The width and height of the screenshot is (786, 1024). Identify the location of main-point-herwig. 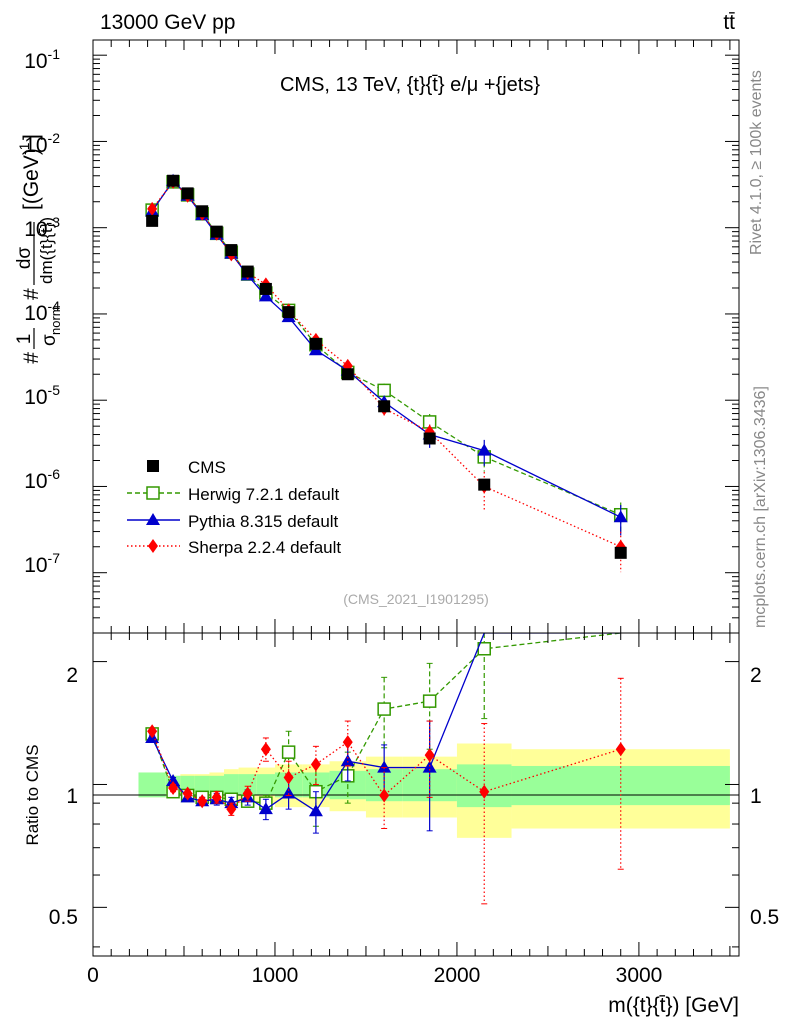
(384, 390).